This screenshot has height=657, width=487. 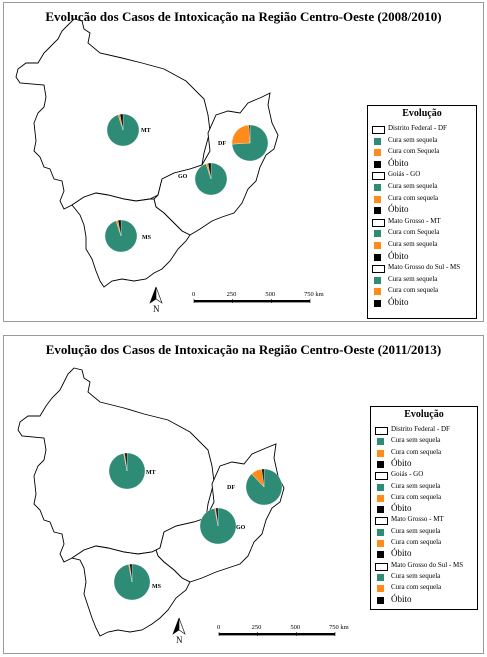 What do you see at coordinates (417, 519) in the screenshot?
I see `legend-label: Mato Grosso - MT` at bounding box center [417, 519].